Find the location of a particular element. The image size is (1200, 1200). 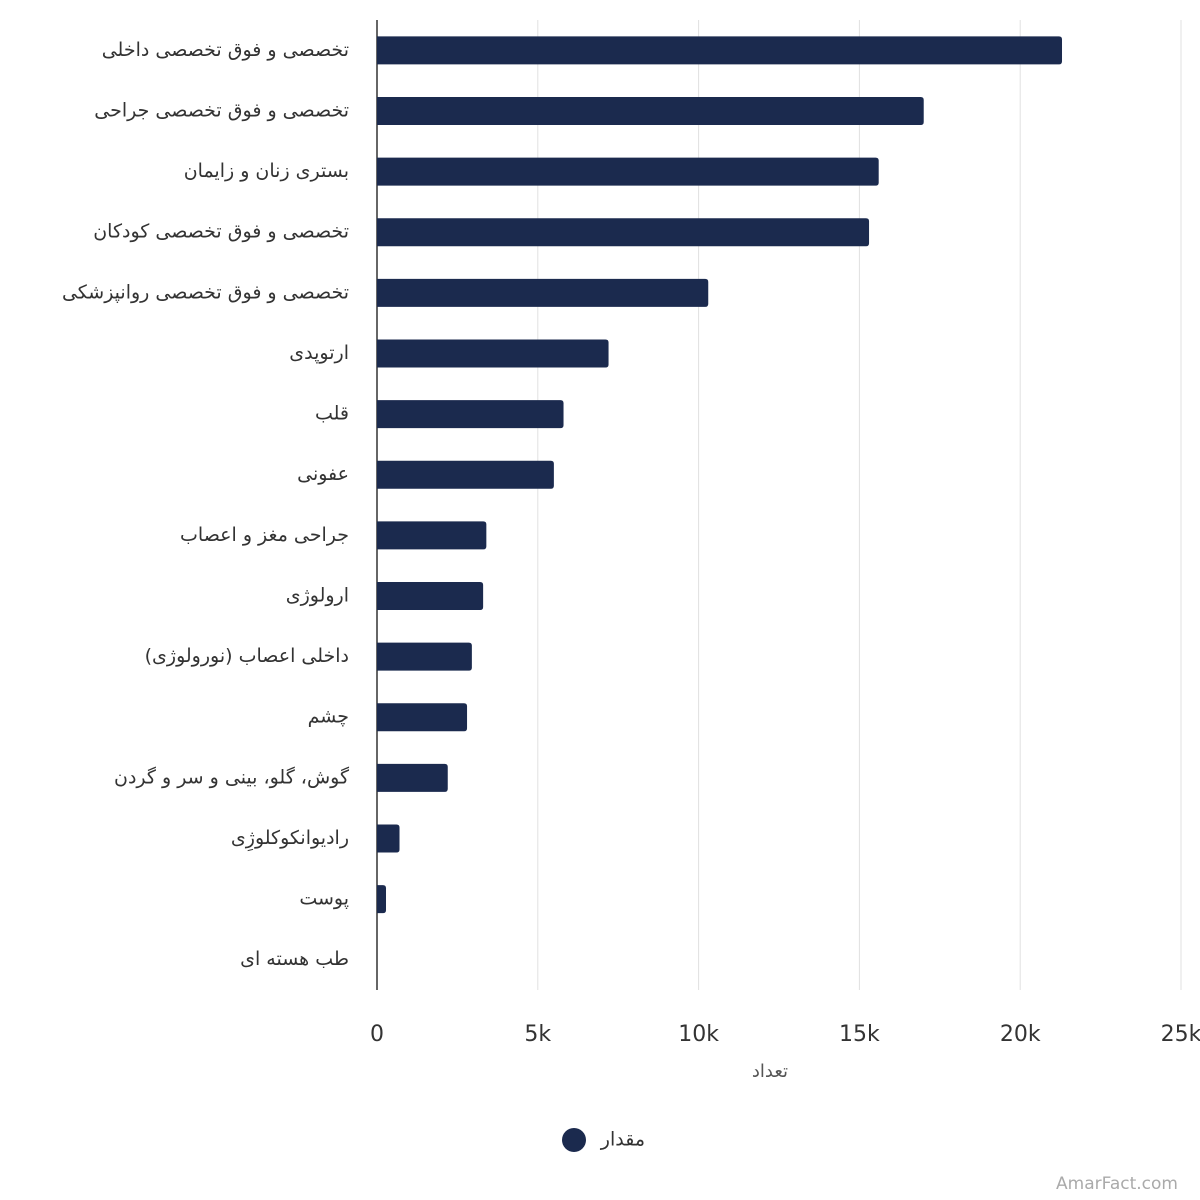

legend-marker is located at coordinates (574, 1140).